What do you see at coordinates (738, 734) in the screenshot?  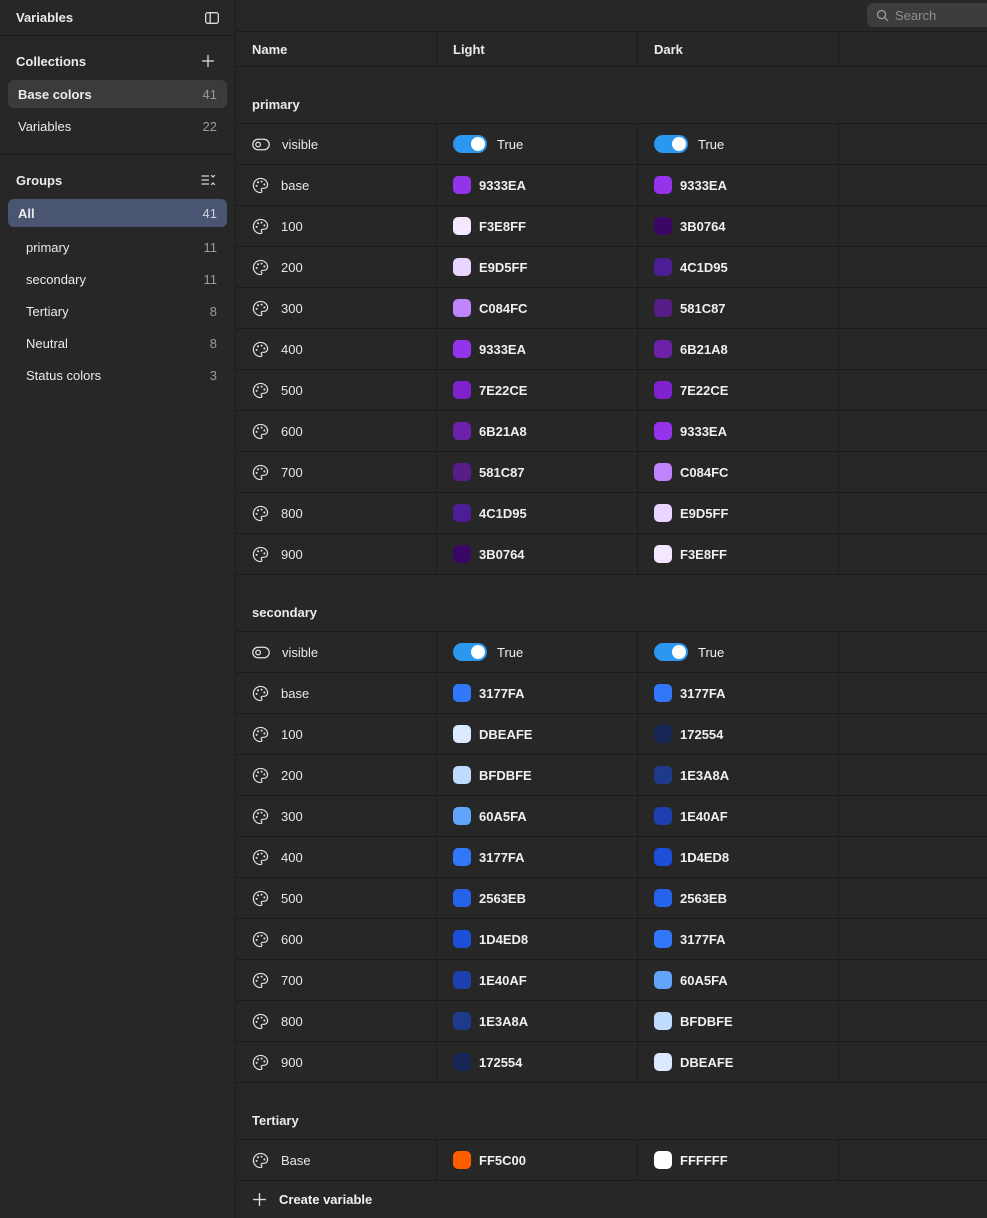 I see `dark-value-cell: 172554` at bounding box center [738, 734].